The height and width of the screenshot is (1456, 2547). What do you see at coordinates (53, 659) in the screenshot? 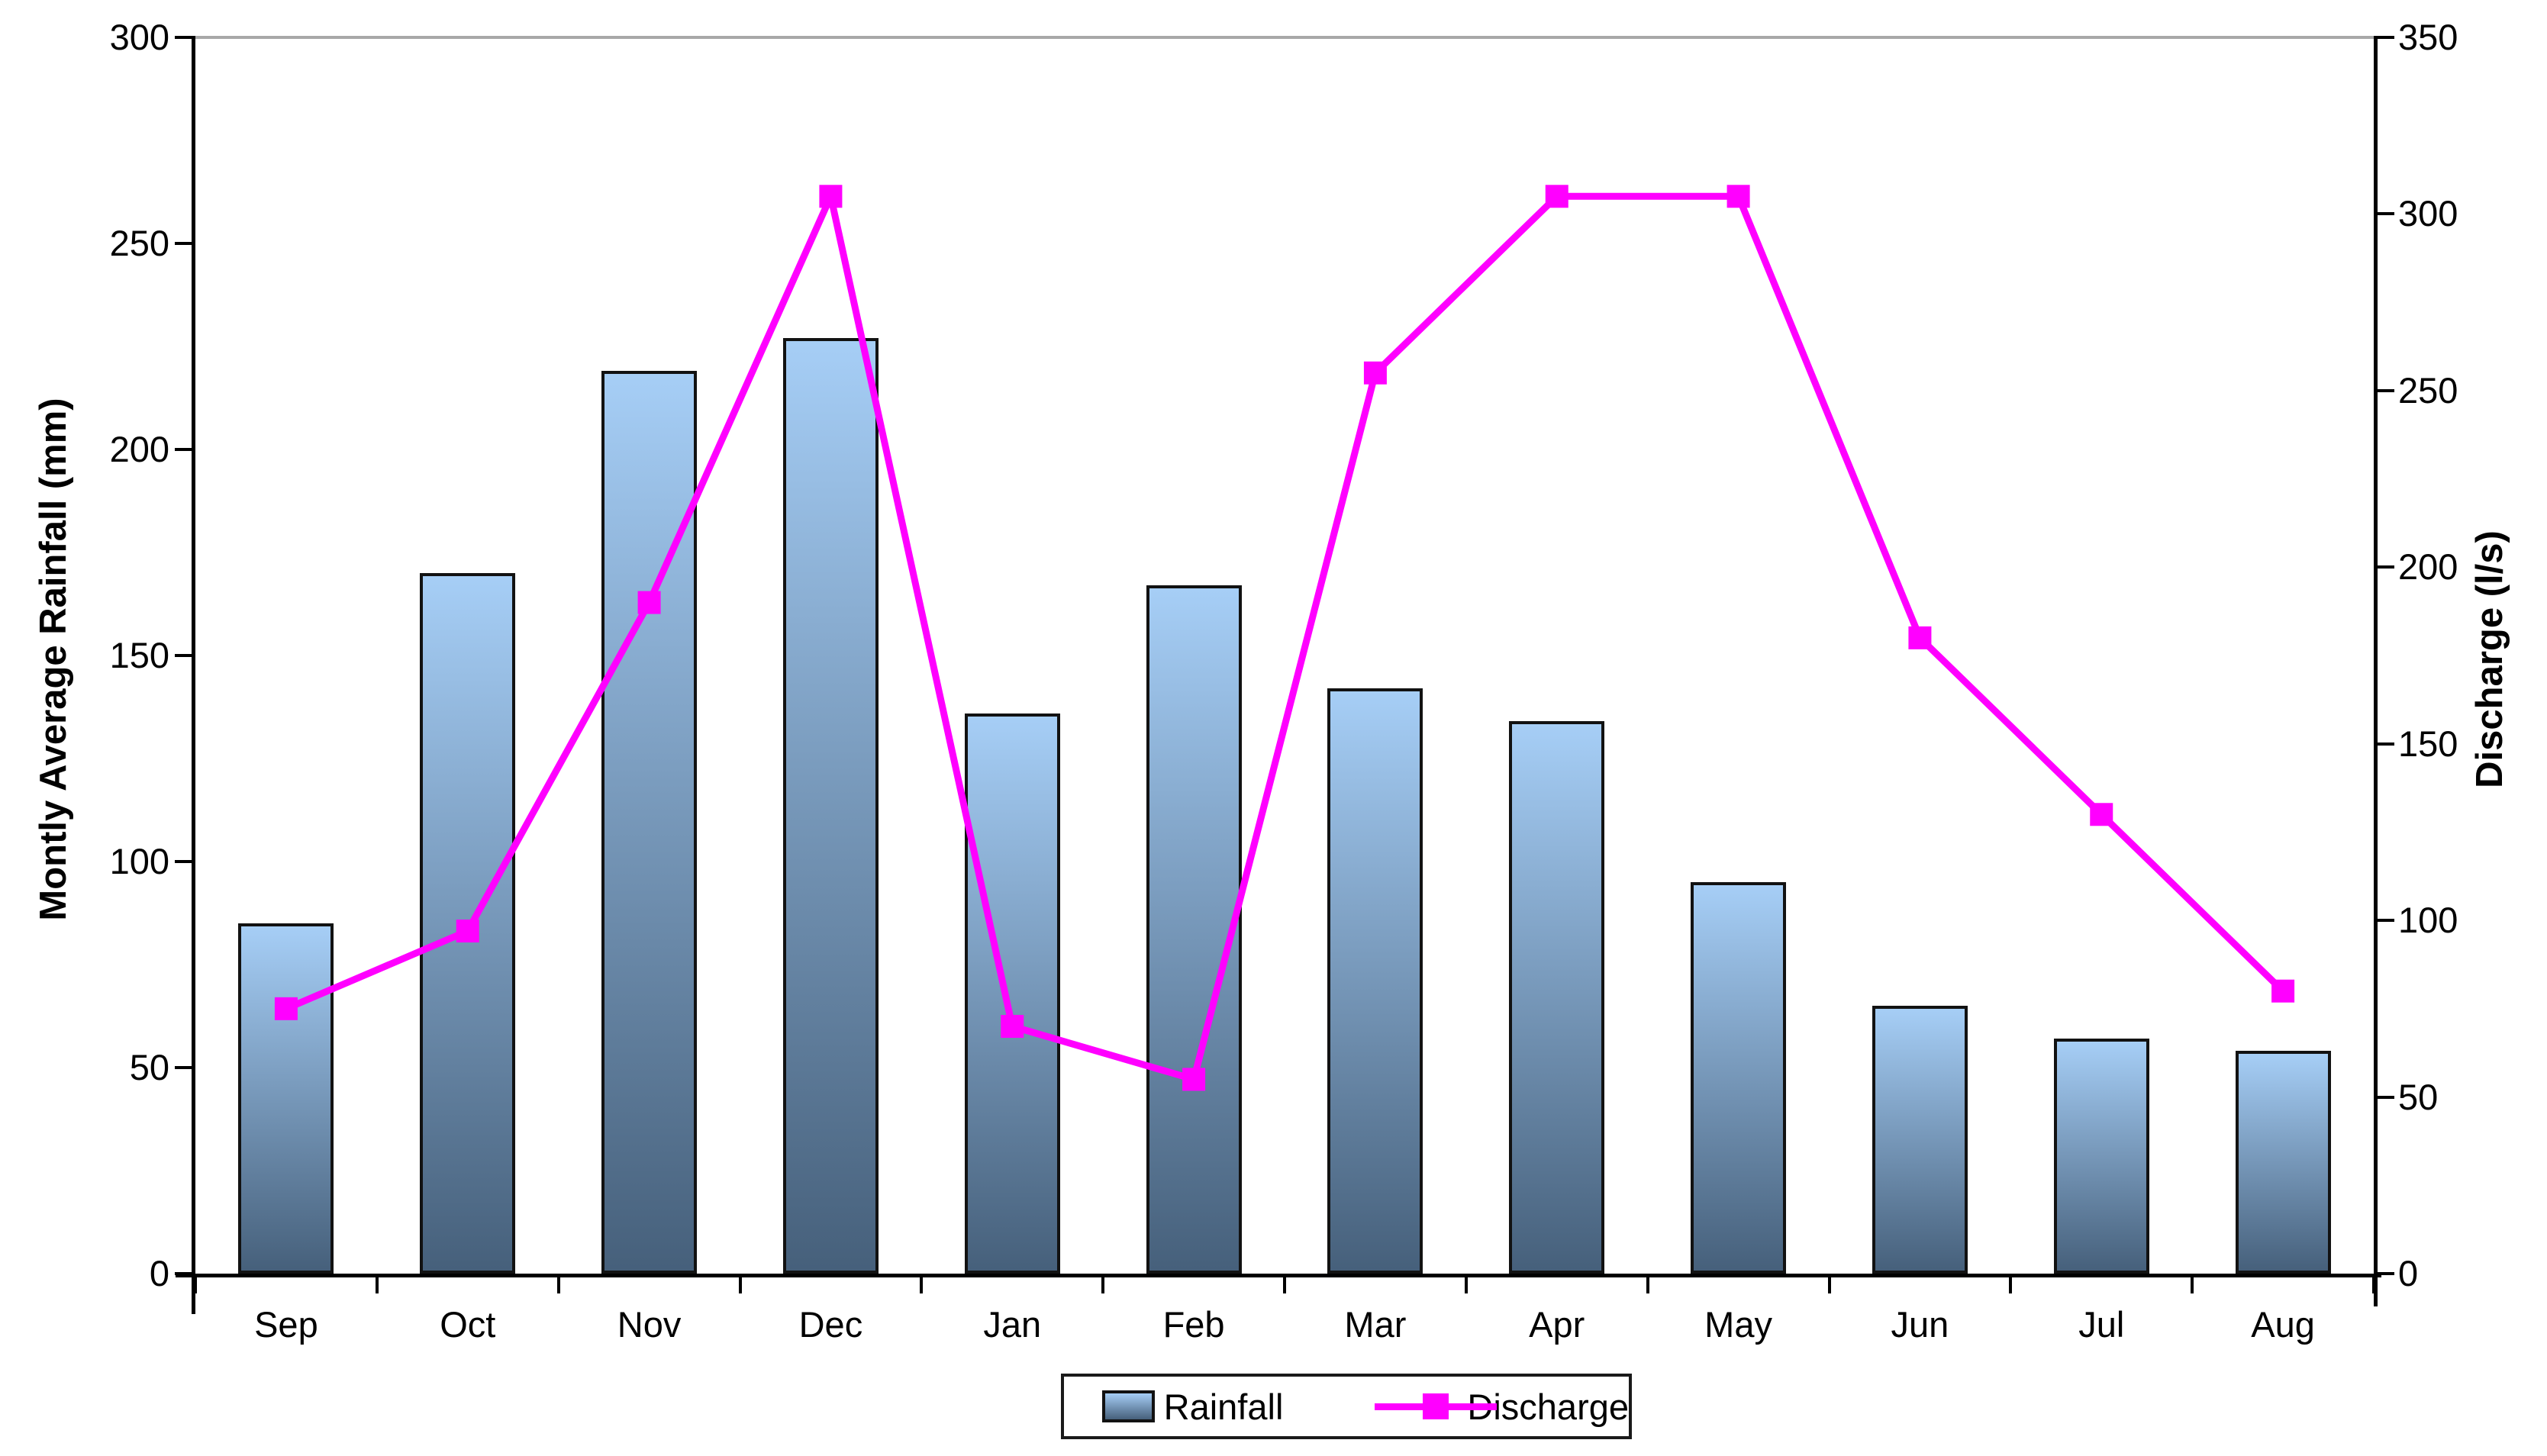
I see `left-axis-title: Montly Average Rainfall (mm)` at bounding box center [53, 659].